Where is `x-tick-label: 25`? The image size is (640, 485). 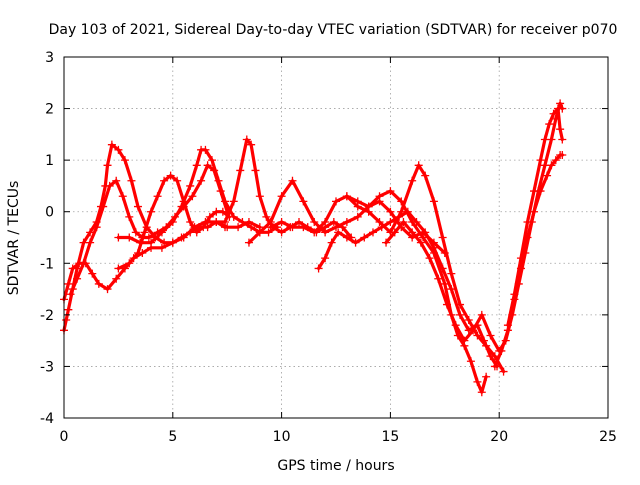
x-tick-label: 25 is located at coordinates (608, 437).